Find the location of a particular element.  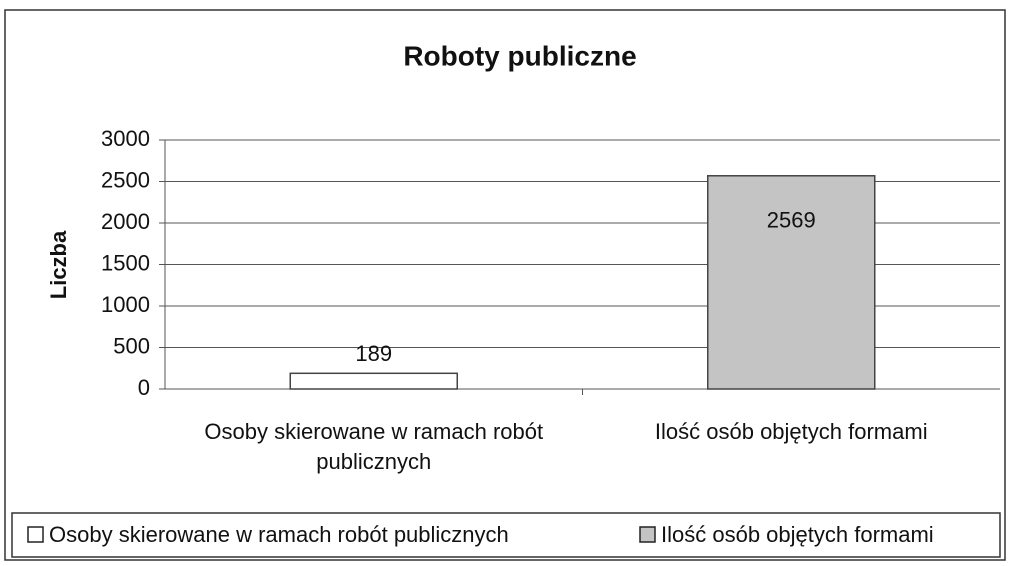

legend-box is located at coordinates (506, 535).